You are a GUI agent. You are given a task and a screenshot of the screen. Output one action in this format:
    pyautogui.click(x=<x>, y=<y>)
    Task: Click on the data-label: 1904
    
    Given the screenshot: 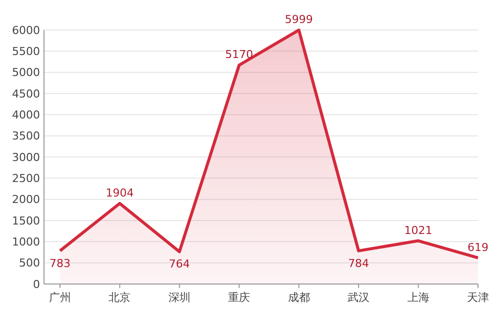 What is the action you would take?
    pyautogui.click(x=120, y=193)
    